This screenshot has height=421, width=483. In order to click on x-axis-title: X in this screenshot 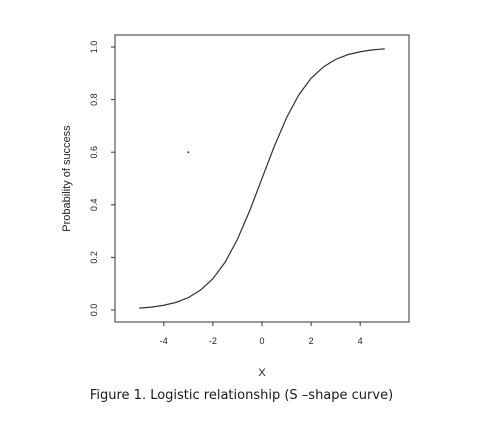, I will do `click(262, 373)`.